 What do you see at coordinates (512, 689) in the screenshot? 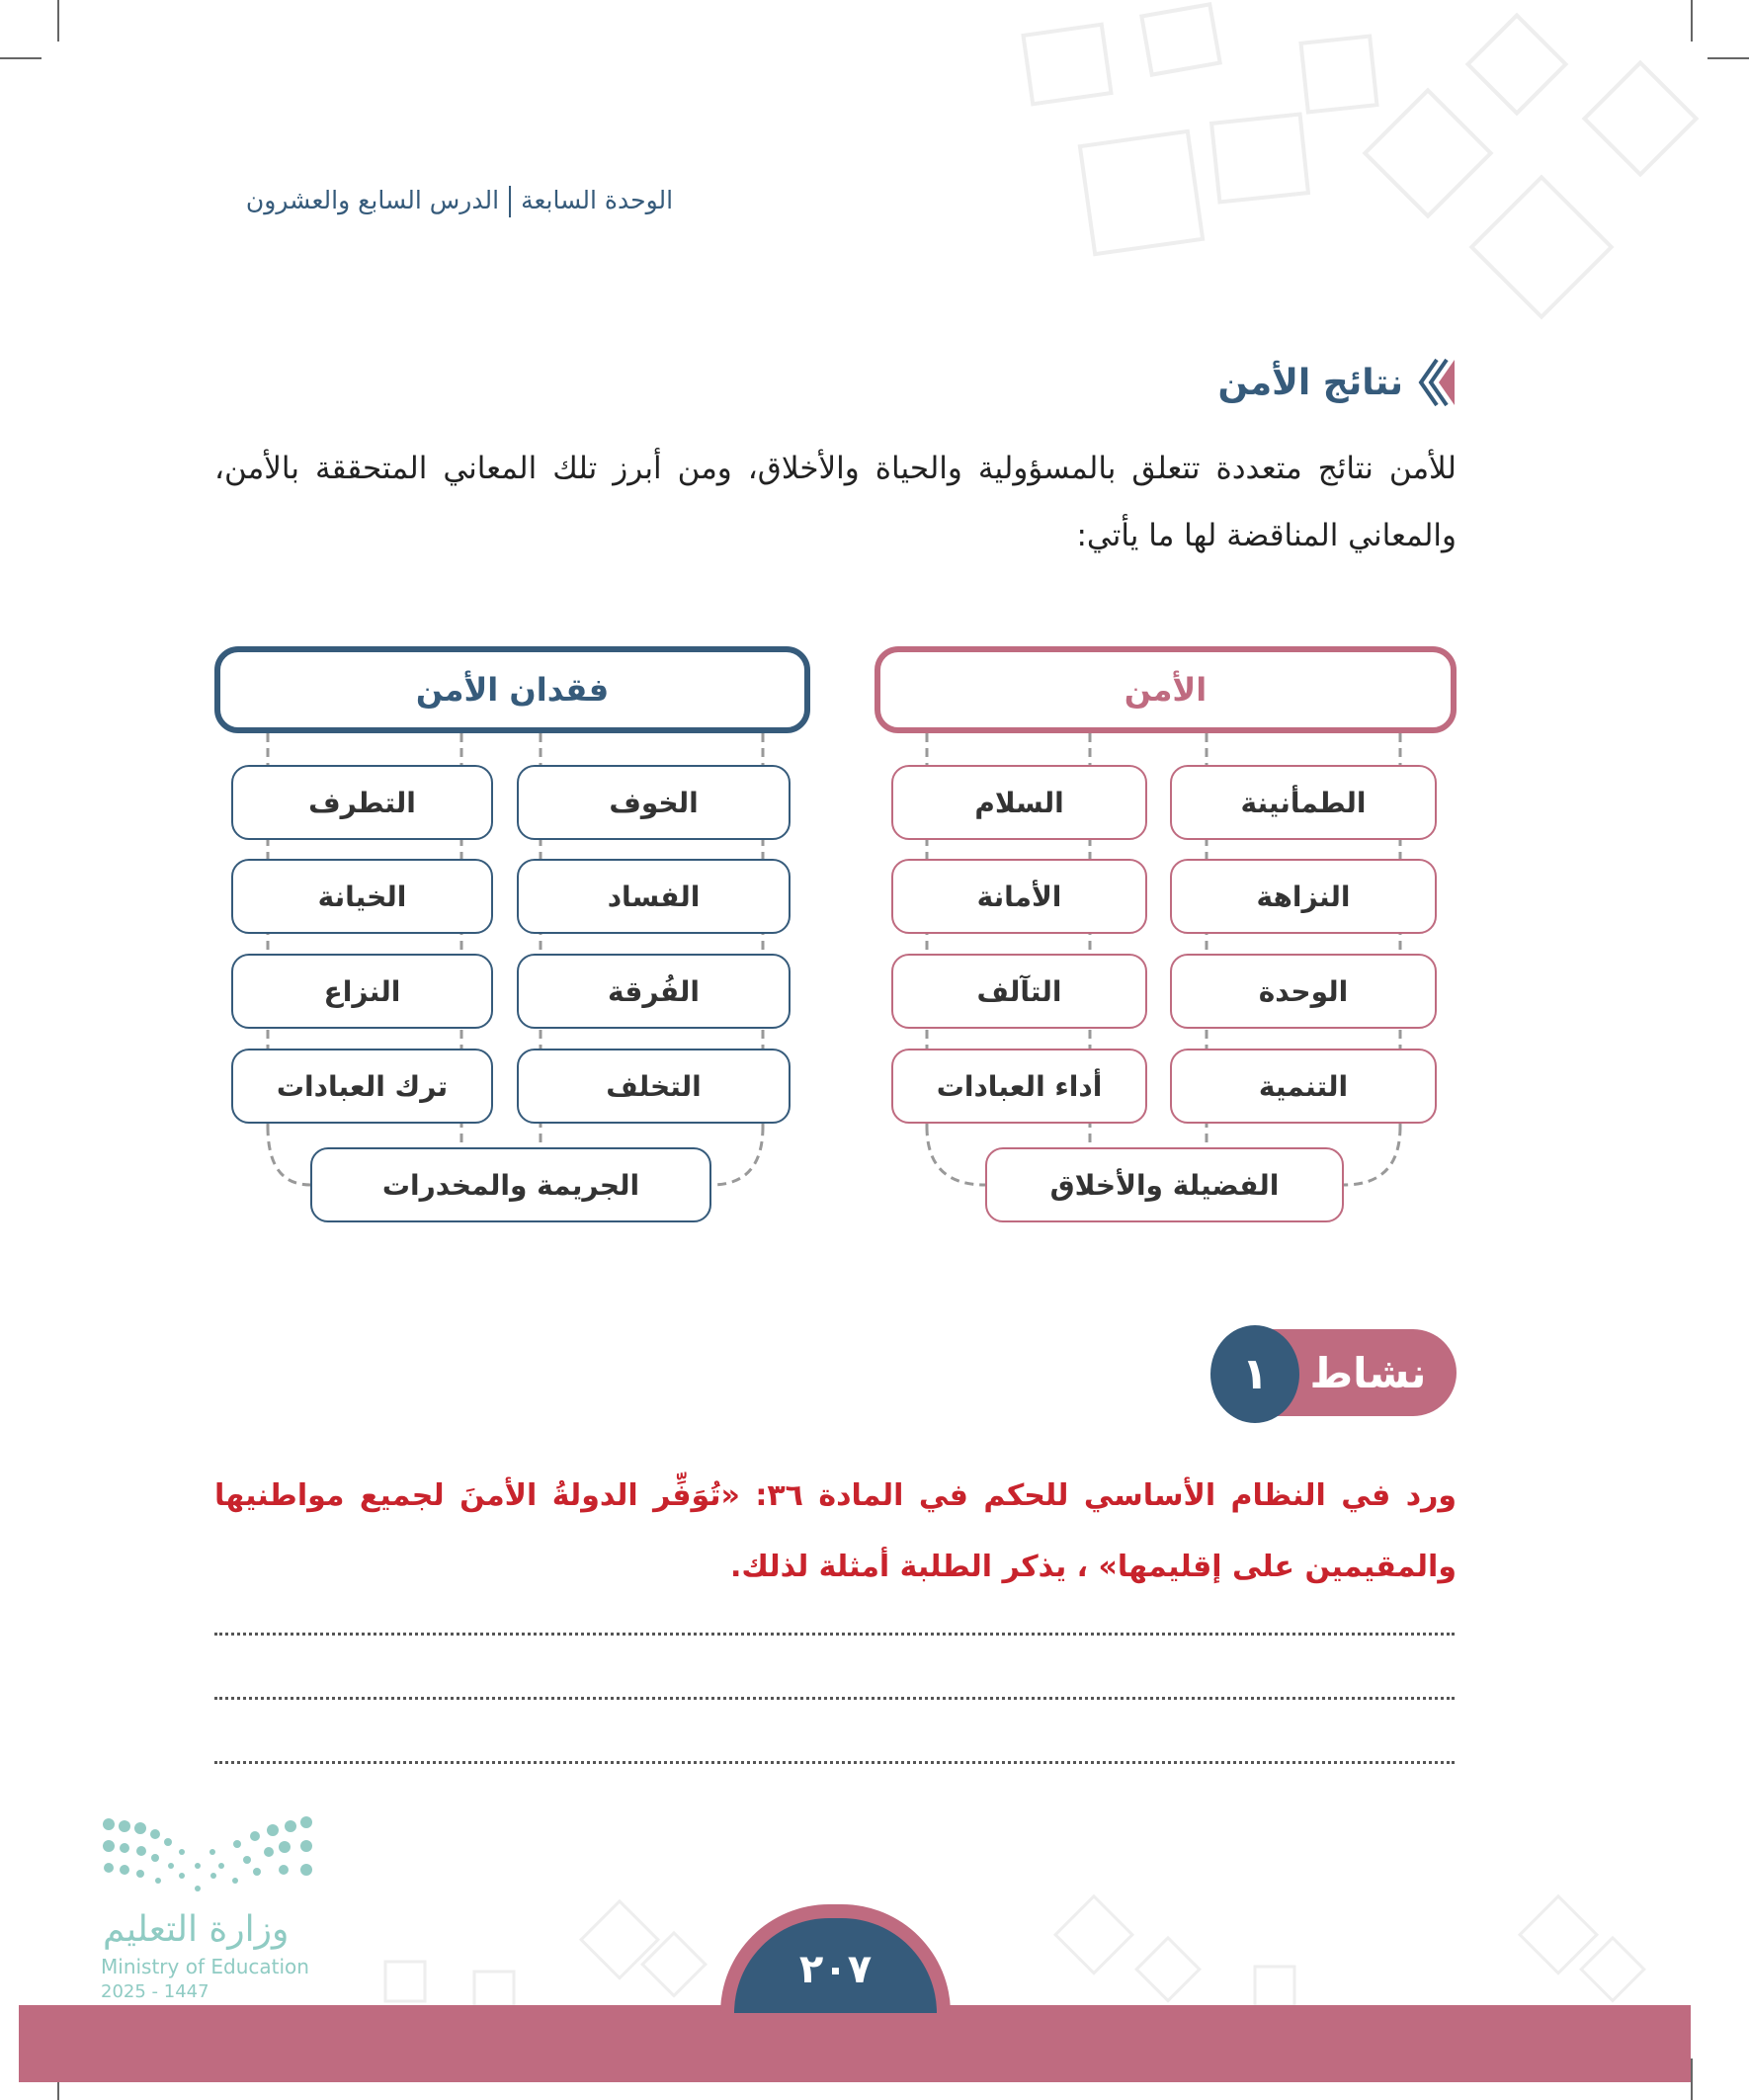
I see `insecurity-header: فقدان الأمن` at bounding box center [512, 689].